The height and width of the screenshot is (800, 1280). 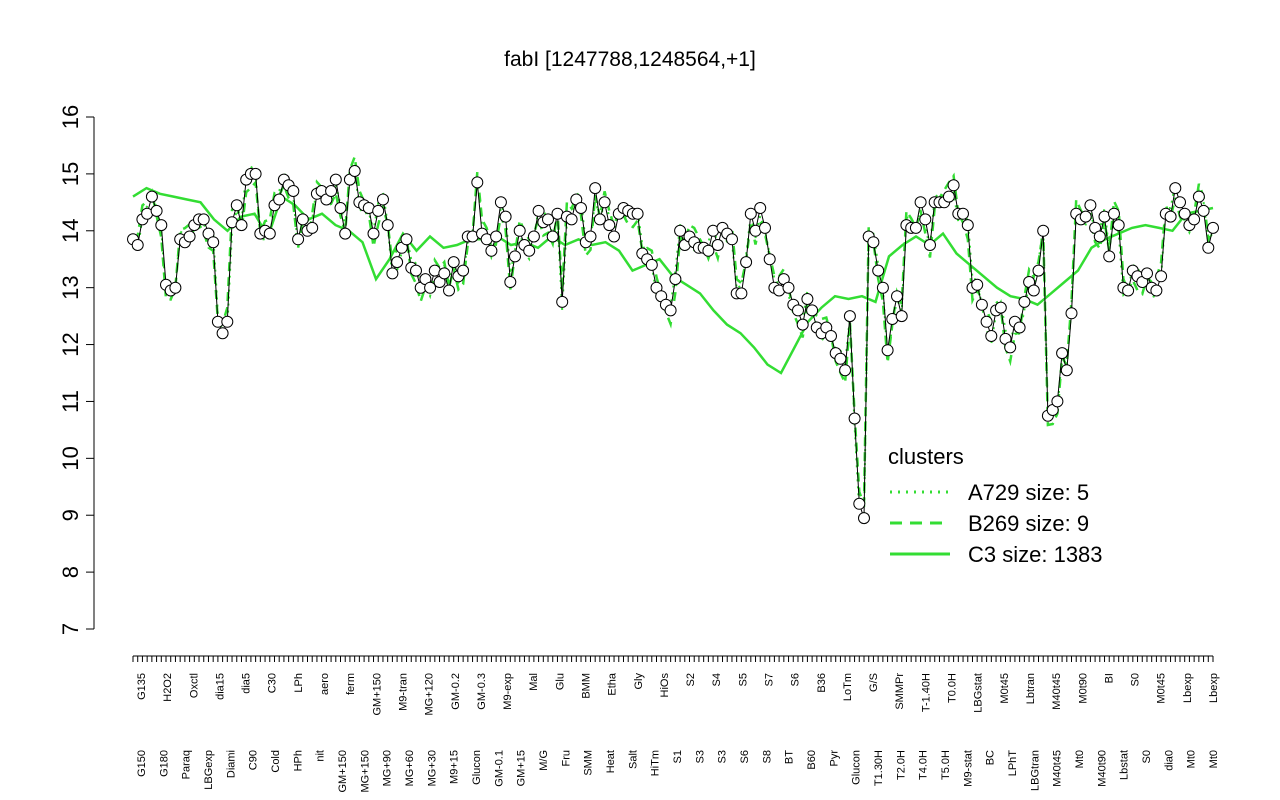 What do you see at coordinates (70, 515) in the screenshot?
I see `y-tick-label: 9` at bounding box center [70, 515].